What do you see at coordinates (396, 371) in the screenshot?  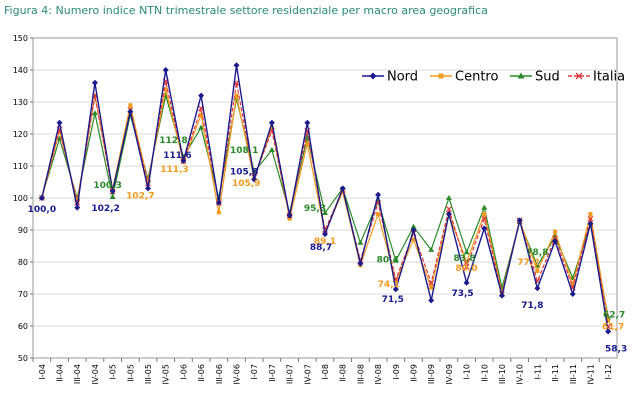 I see `x-tick-label: I-09` at bounding box center [396, 371].